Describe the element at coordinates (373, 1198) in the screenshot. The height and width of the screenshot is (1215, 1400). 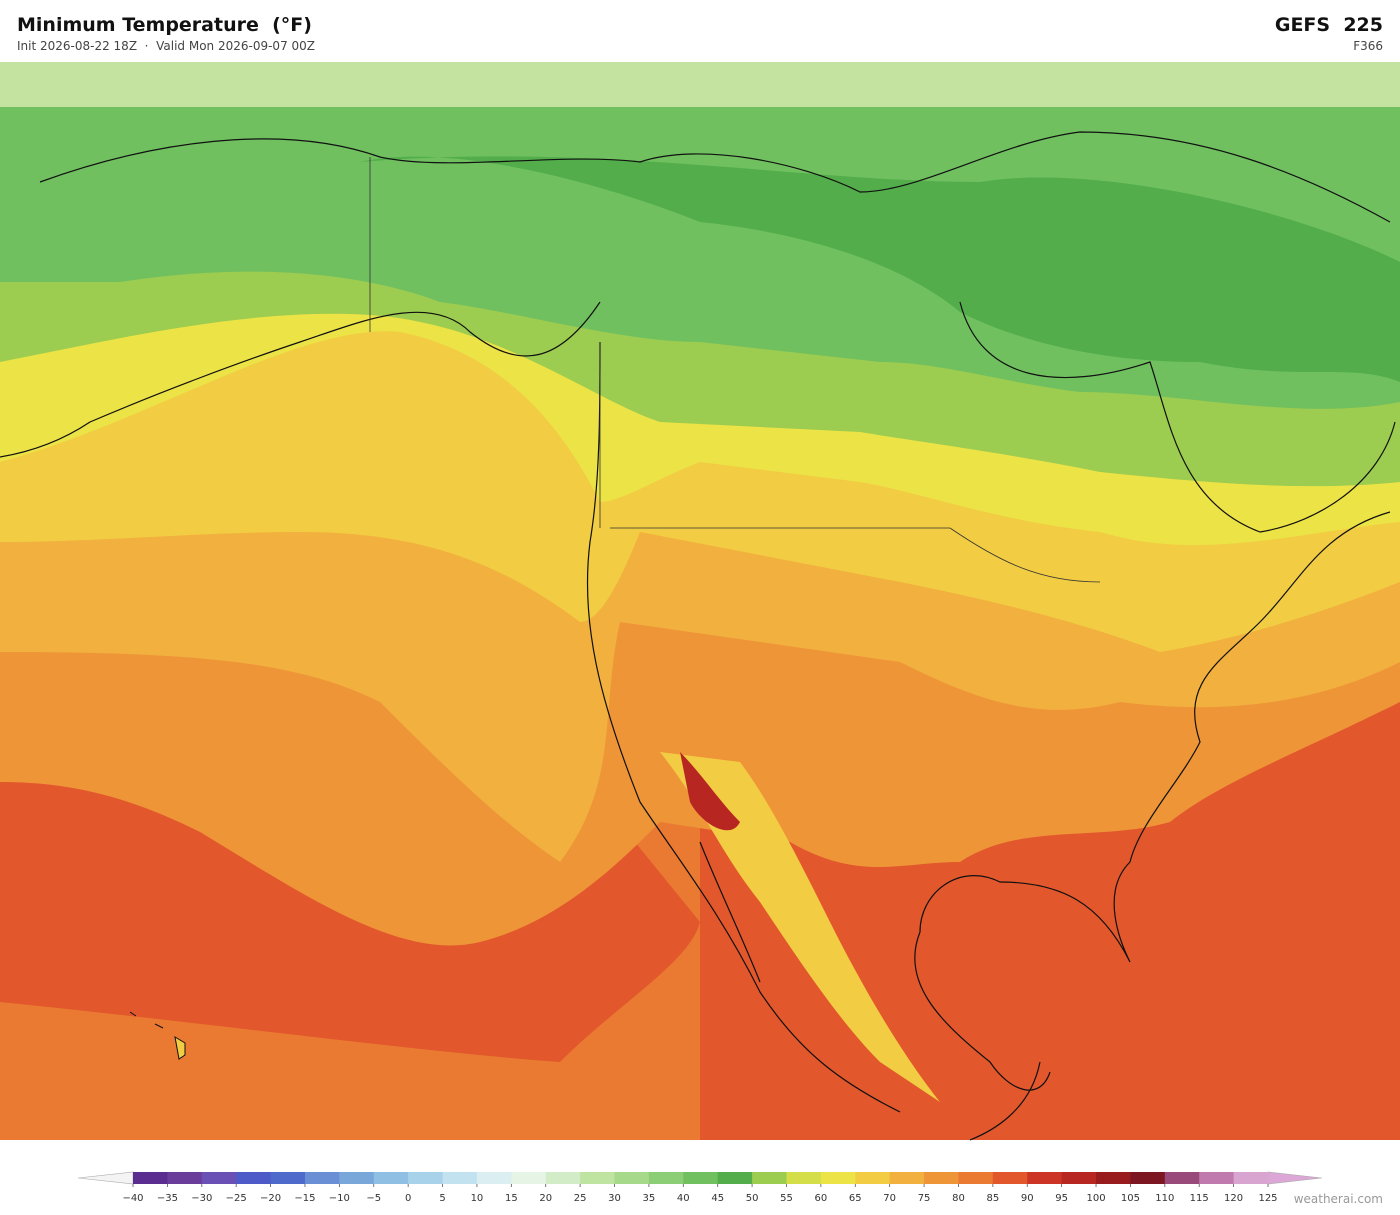
I see `colorbar-tick-label: −5` at that location.